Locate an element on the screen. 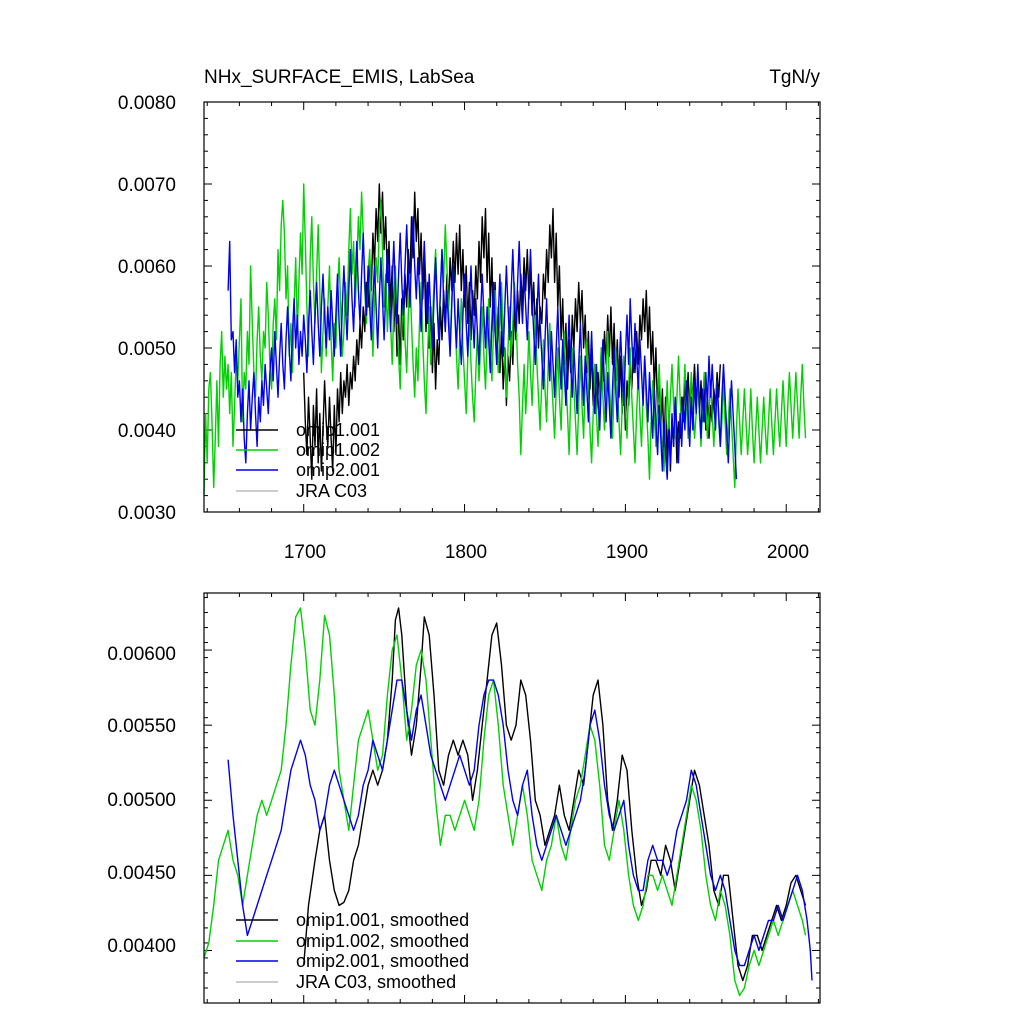 This screenshot has height=1024, width=1024. legend-label-jra-c03: JRA C03 is located at coordinates (331, 491).